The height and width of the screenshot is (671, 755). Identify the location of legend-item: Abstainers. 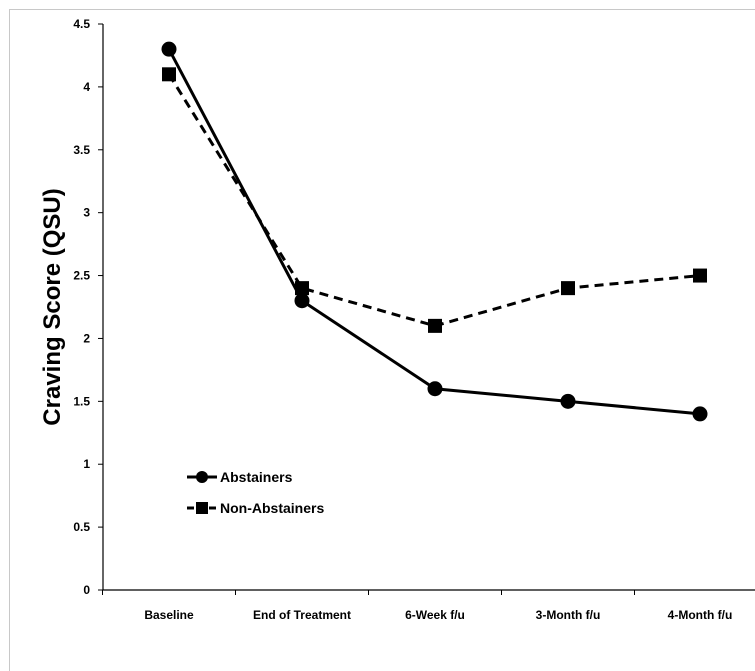
(240, 477).